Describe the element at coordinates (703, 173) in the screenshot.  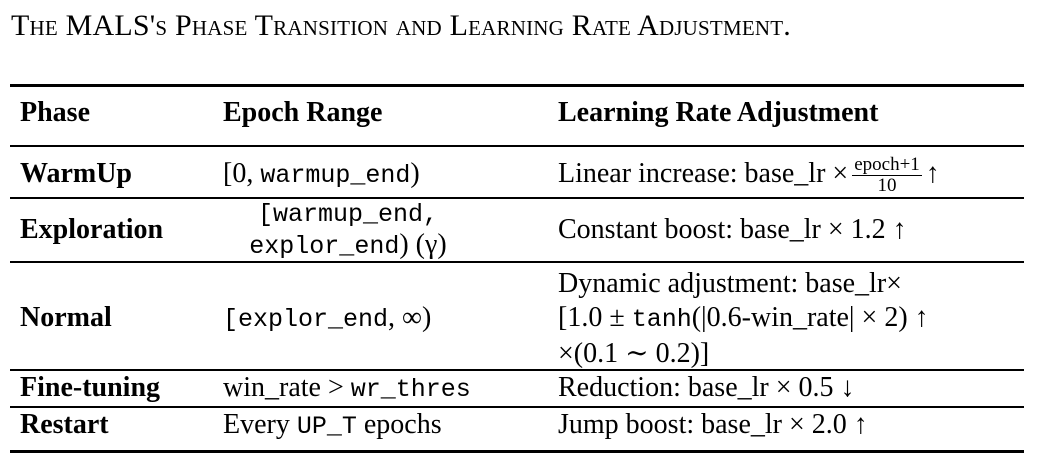
I see `adj-text: Linear increase: base_lr ×` at that location.